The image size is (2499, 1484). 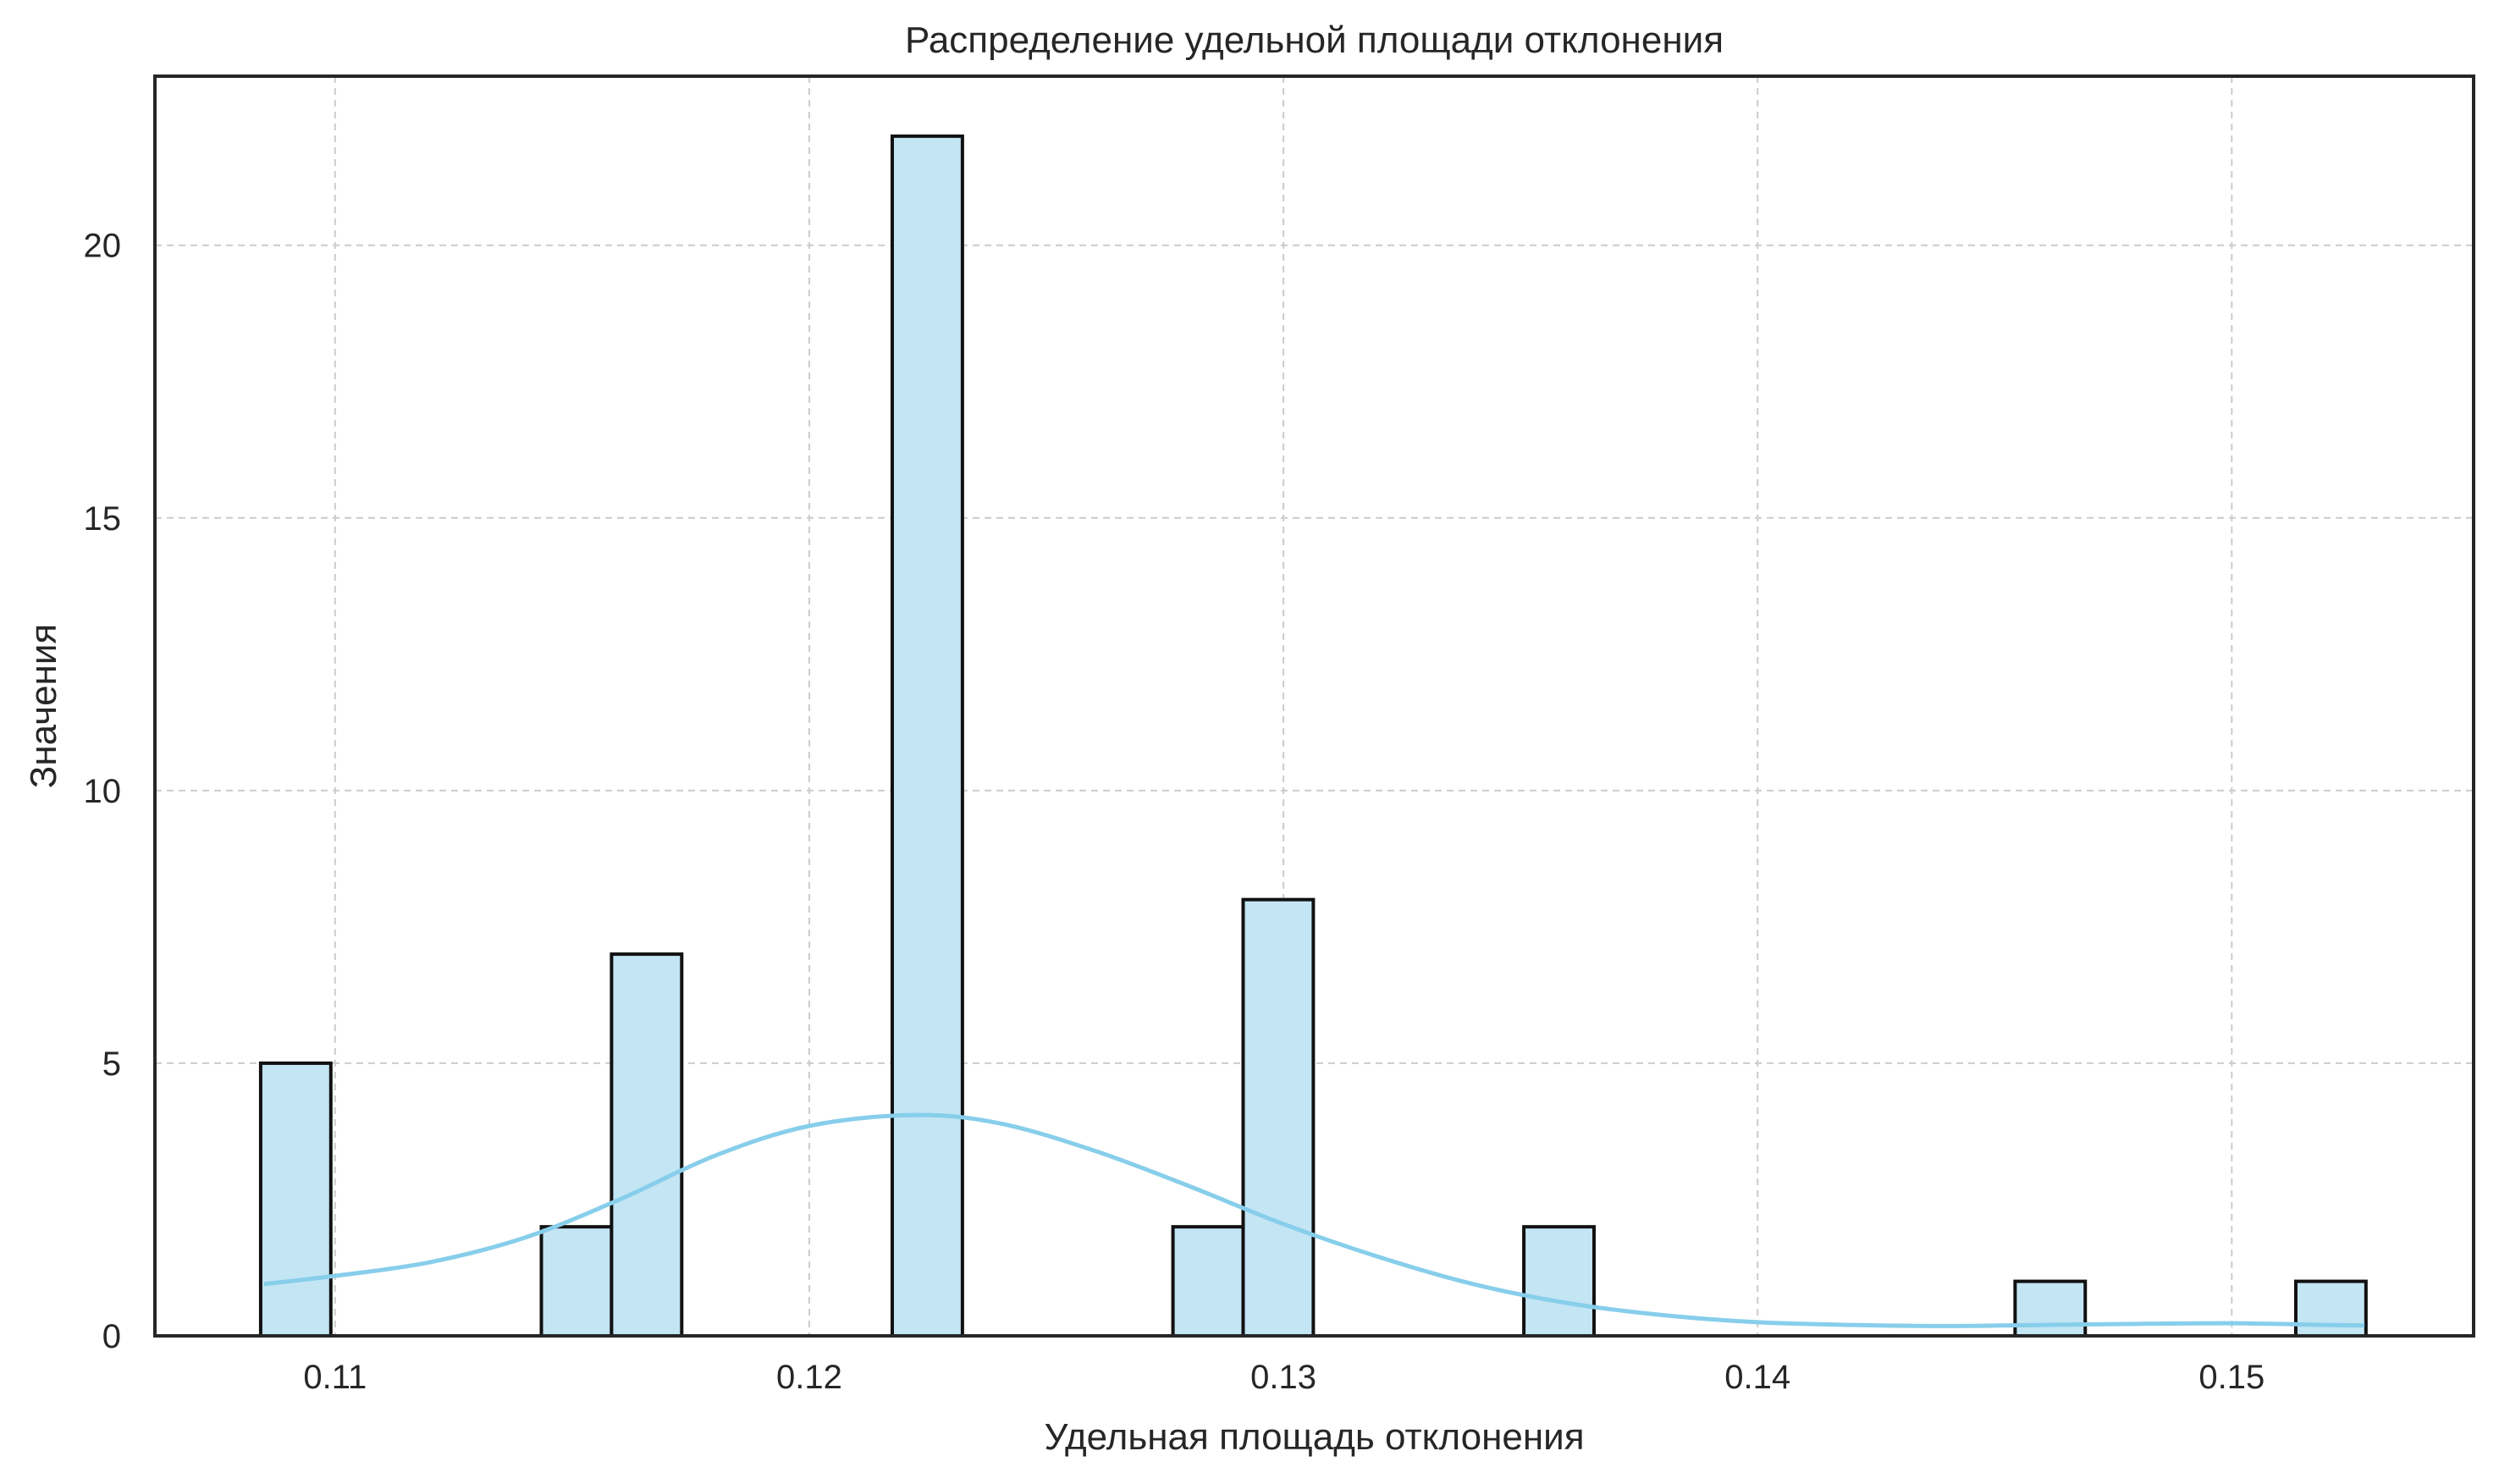 I want to click on y-tick-label: 10, so click(x=103, y=791).